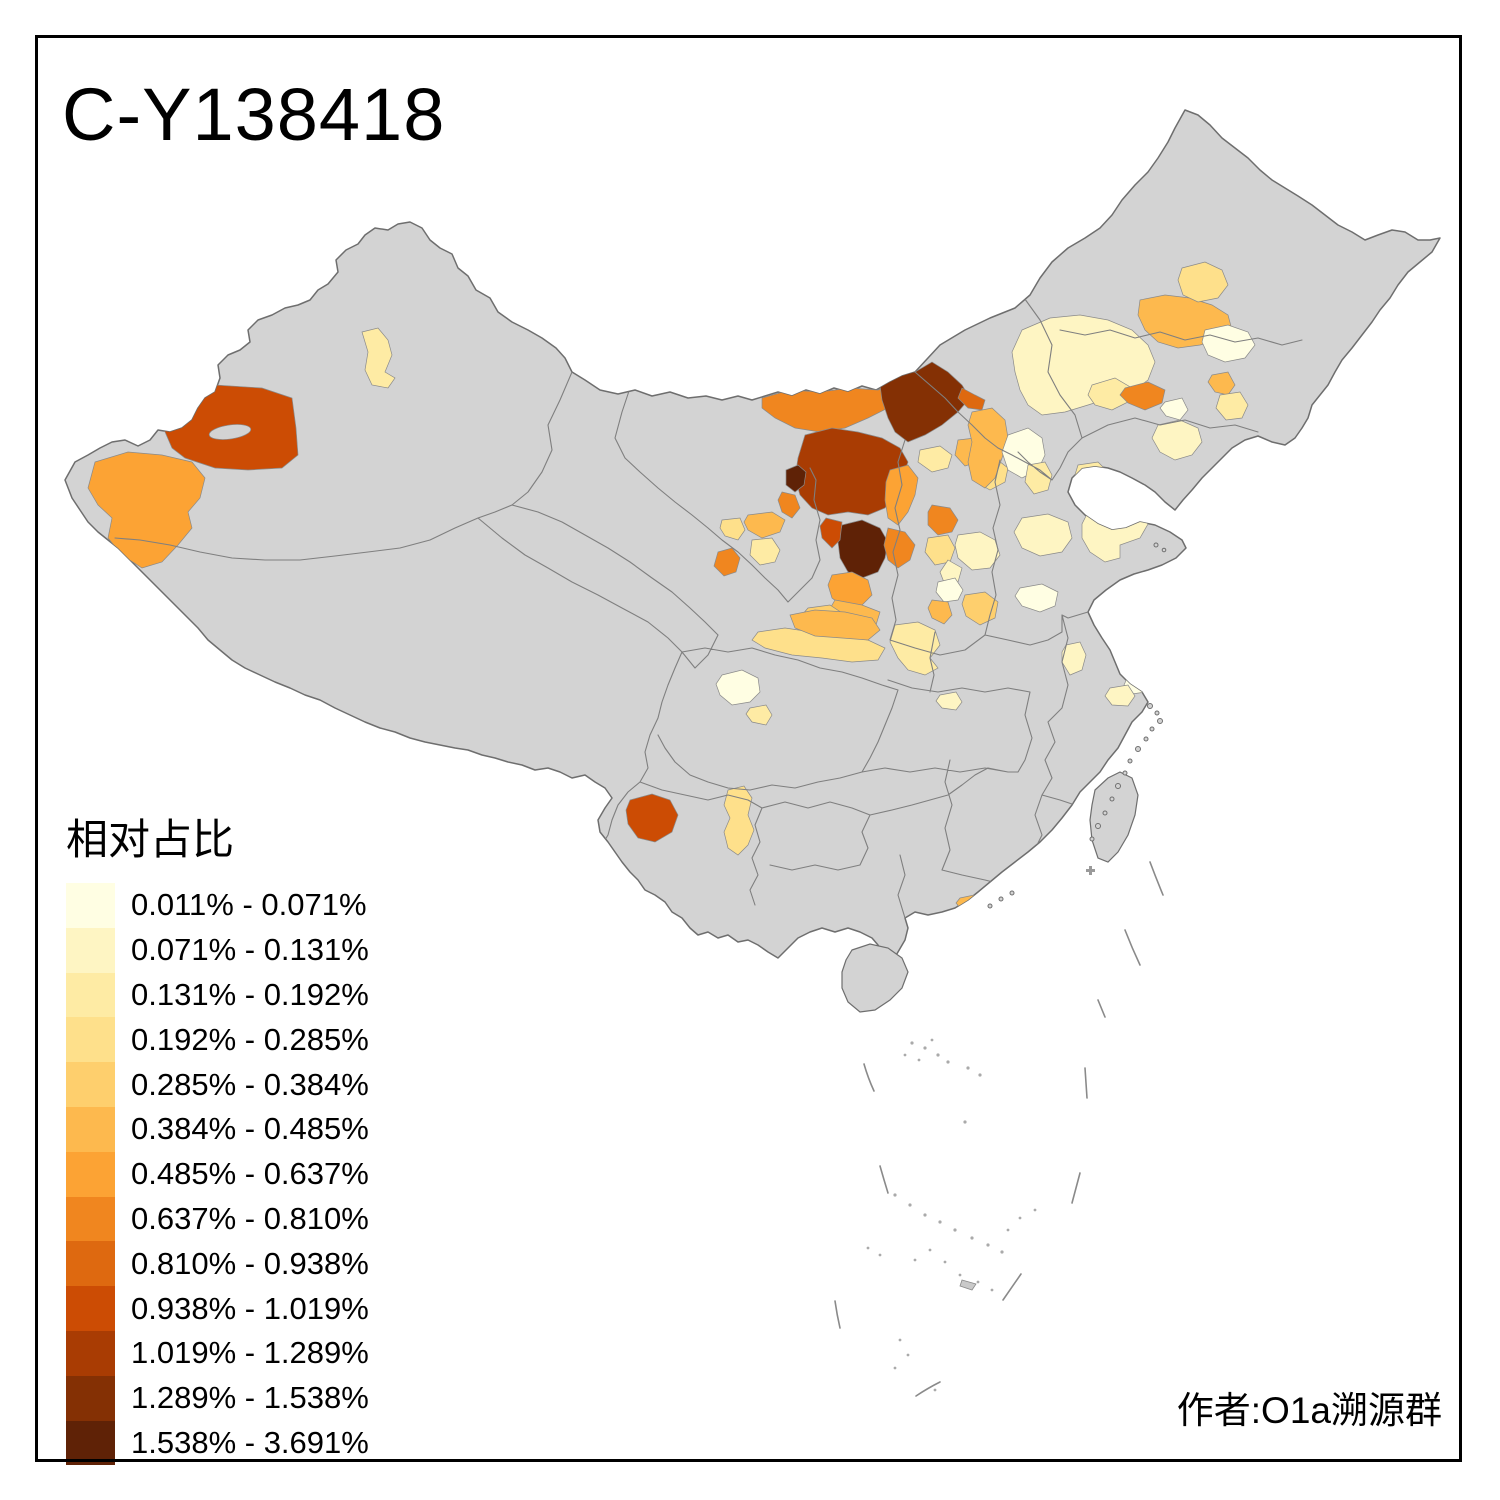 The width and height of the screenshot is (1500, 1500). What do you see at coordinates (250, 950) in the screenshot?
I see `legend-label: 0.071% - 0.131%` at bounding box center [250, 950].